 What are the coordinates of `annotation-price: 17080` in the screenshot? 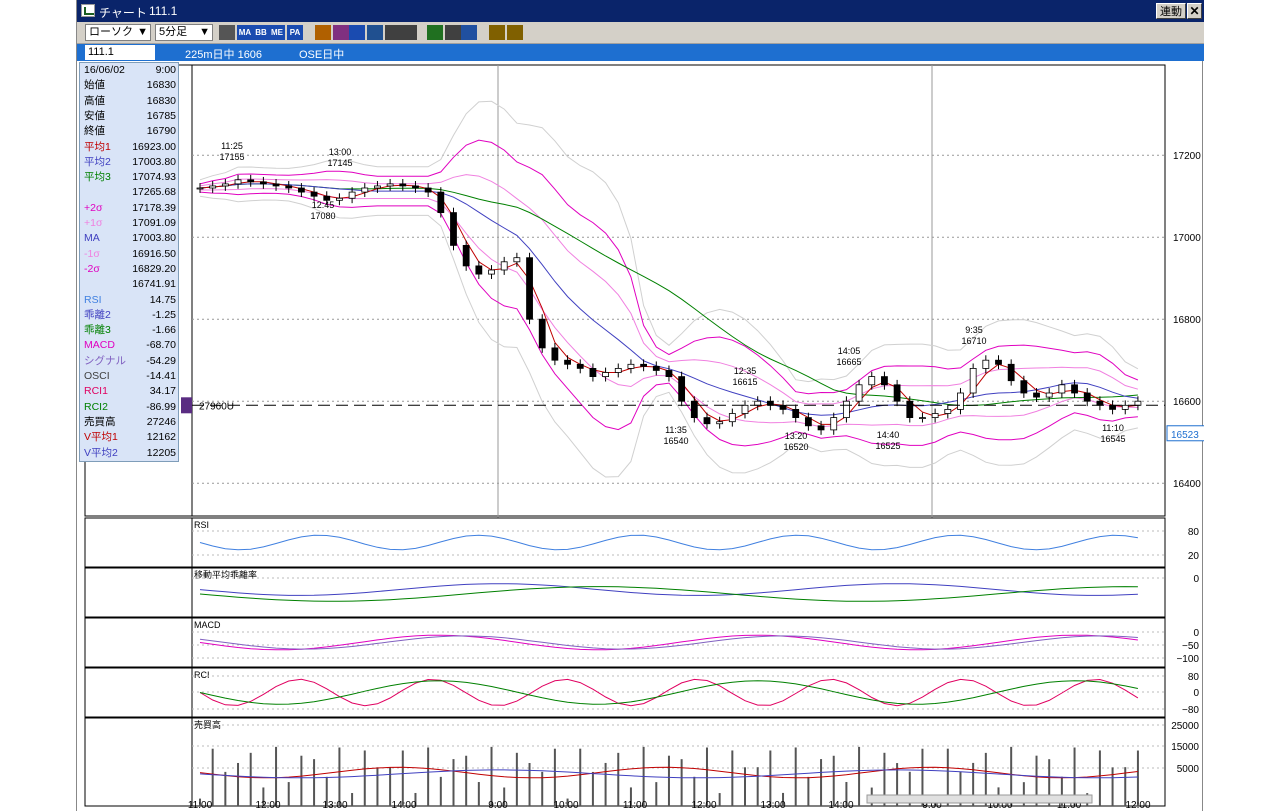 It's located at (322, 216).